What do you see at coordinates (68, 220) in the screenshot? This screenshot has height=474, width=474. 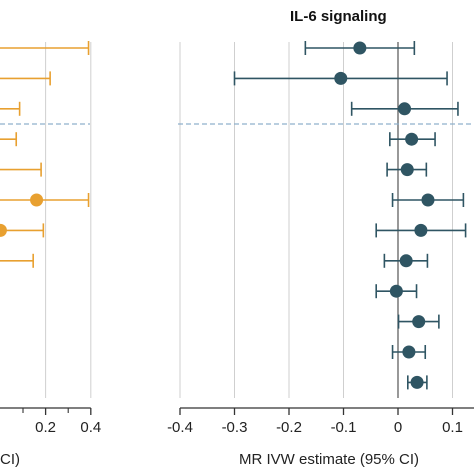 I see `left-grid` at bounding box center [68, 220].